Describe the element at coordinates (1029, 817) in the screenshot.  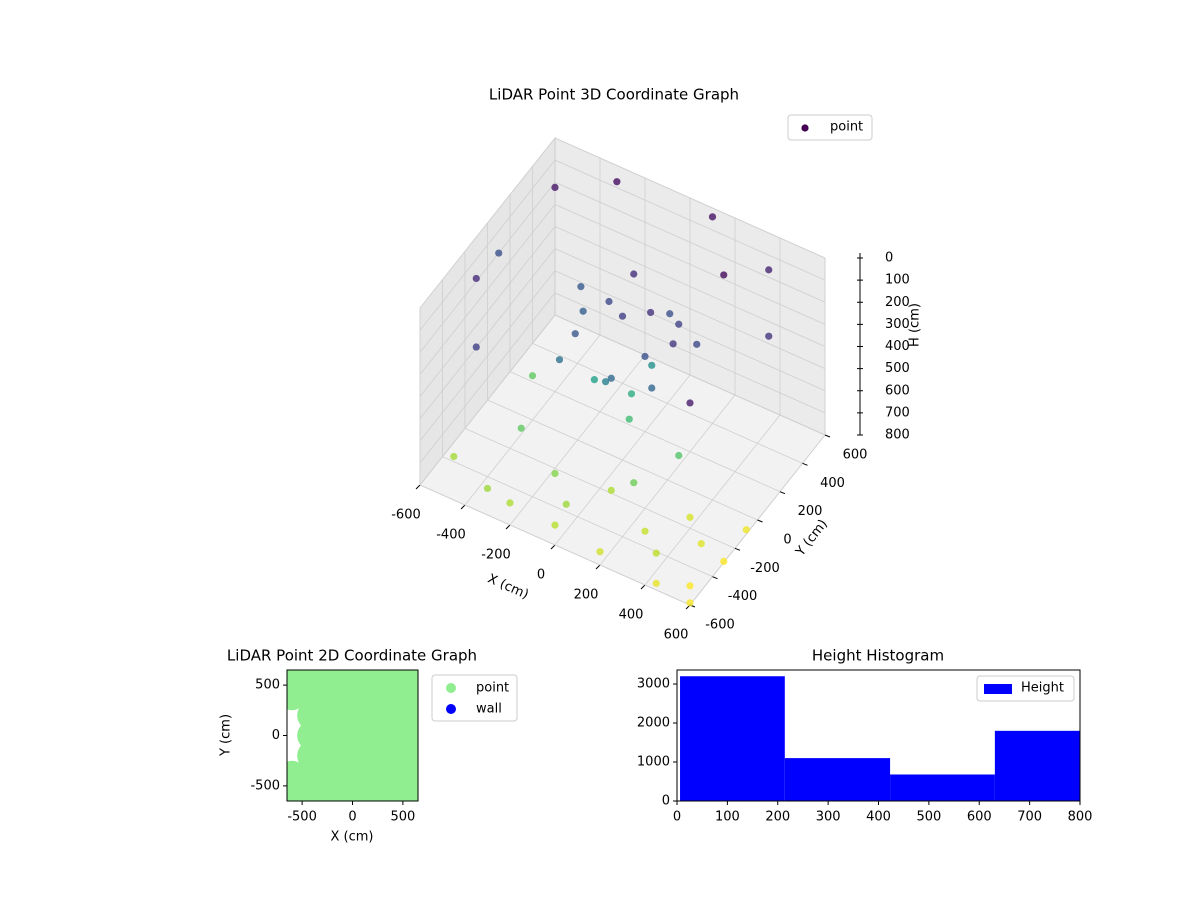
I see `x-tick-label: 700` at that location.